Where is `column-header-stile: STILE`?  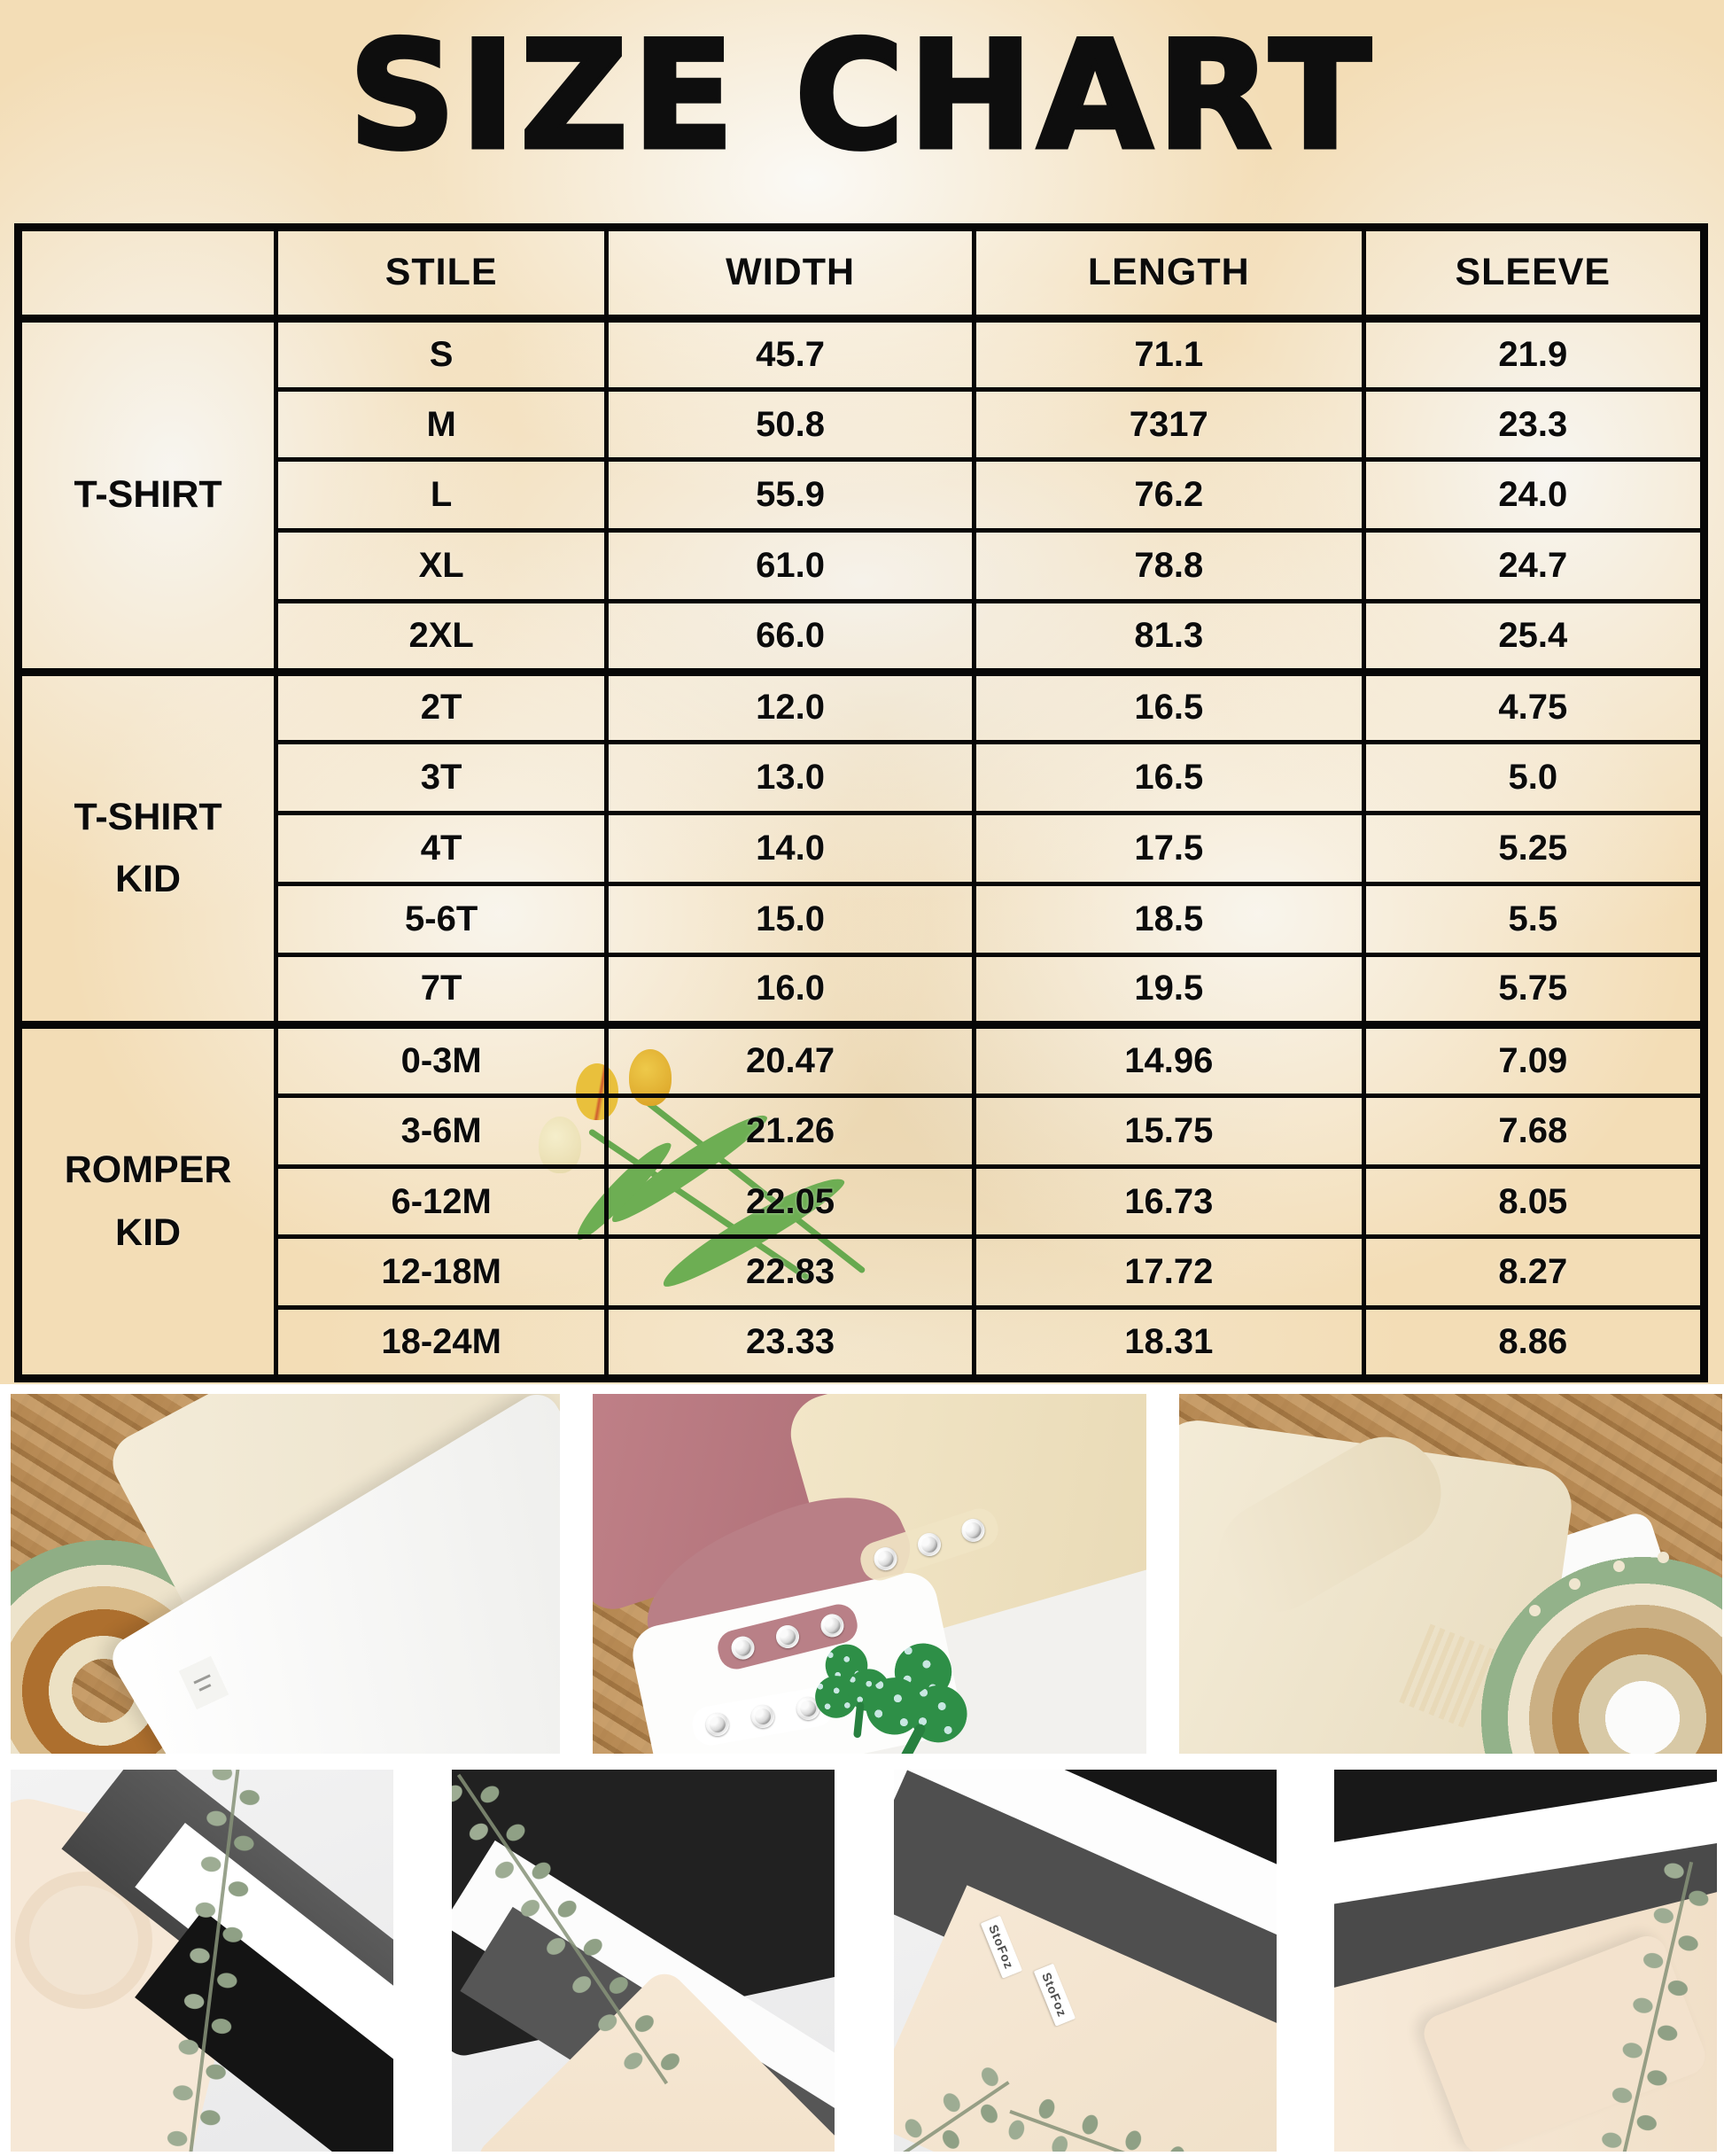
column-header-stile: STILE is located at coordinates (442, 274).